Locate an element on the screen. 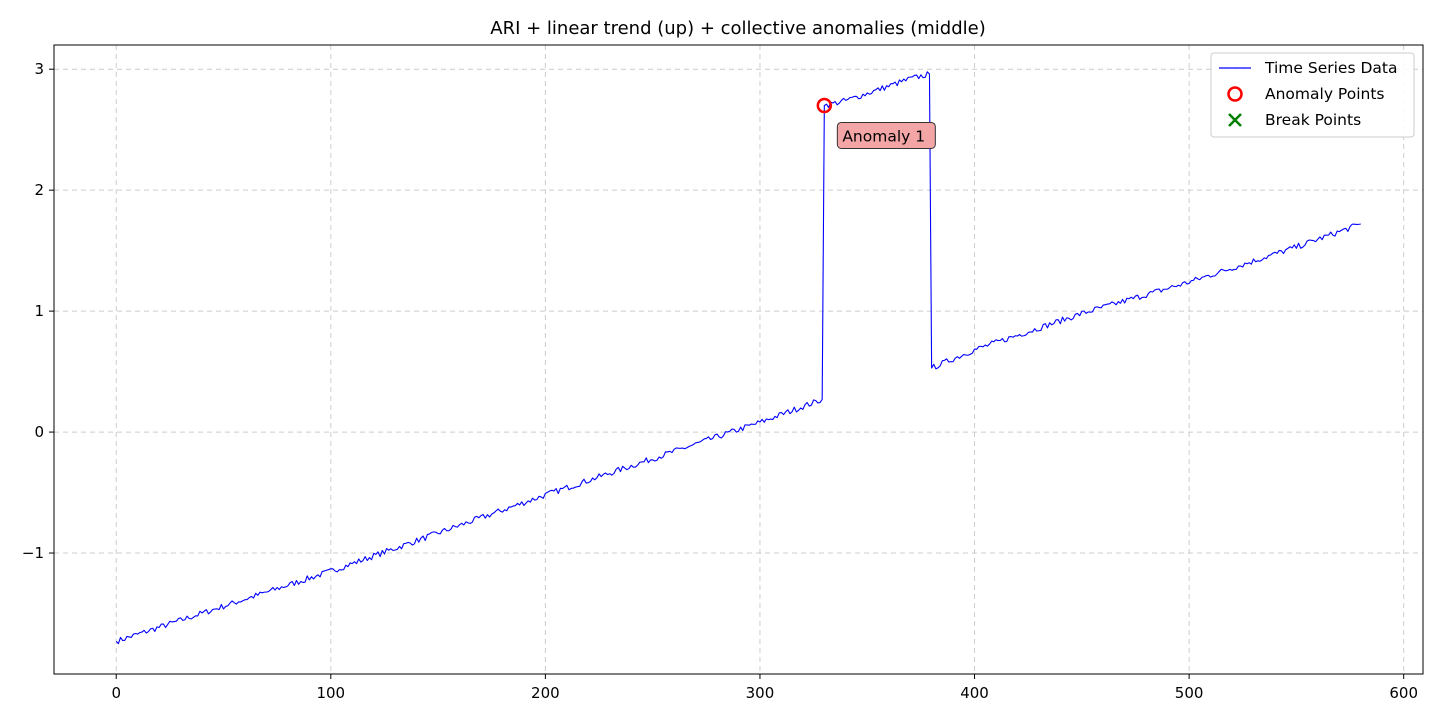 The height and width of the screenshot is (720, 1440). legend-label: Time Series Data is located at coordinates (1330, 68).